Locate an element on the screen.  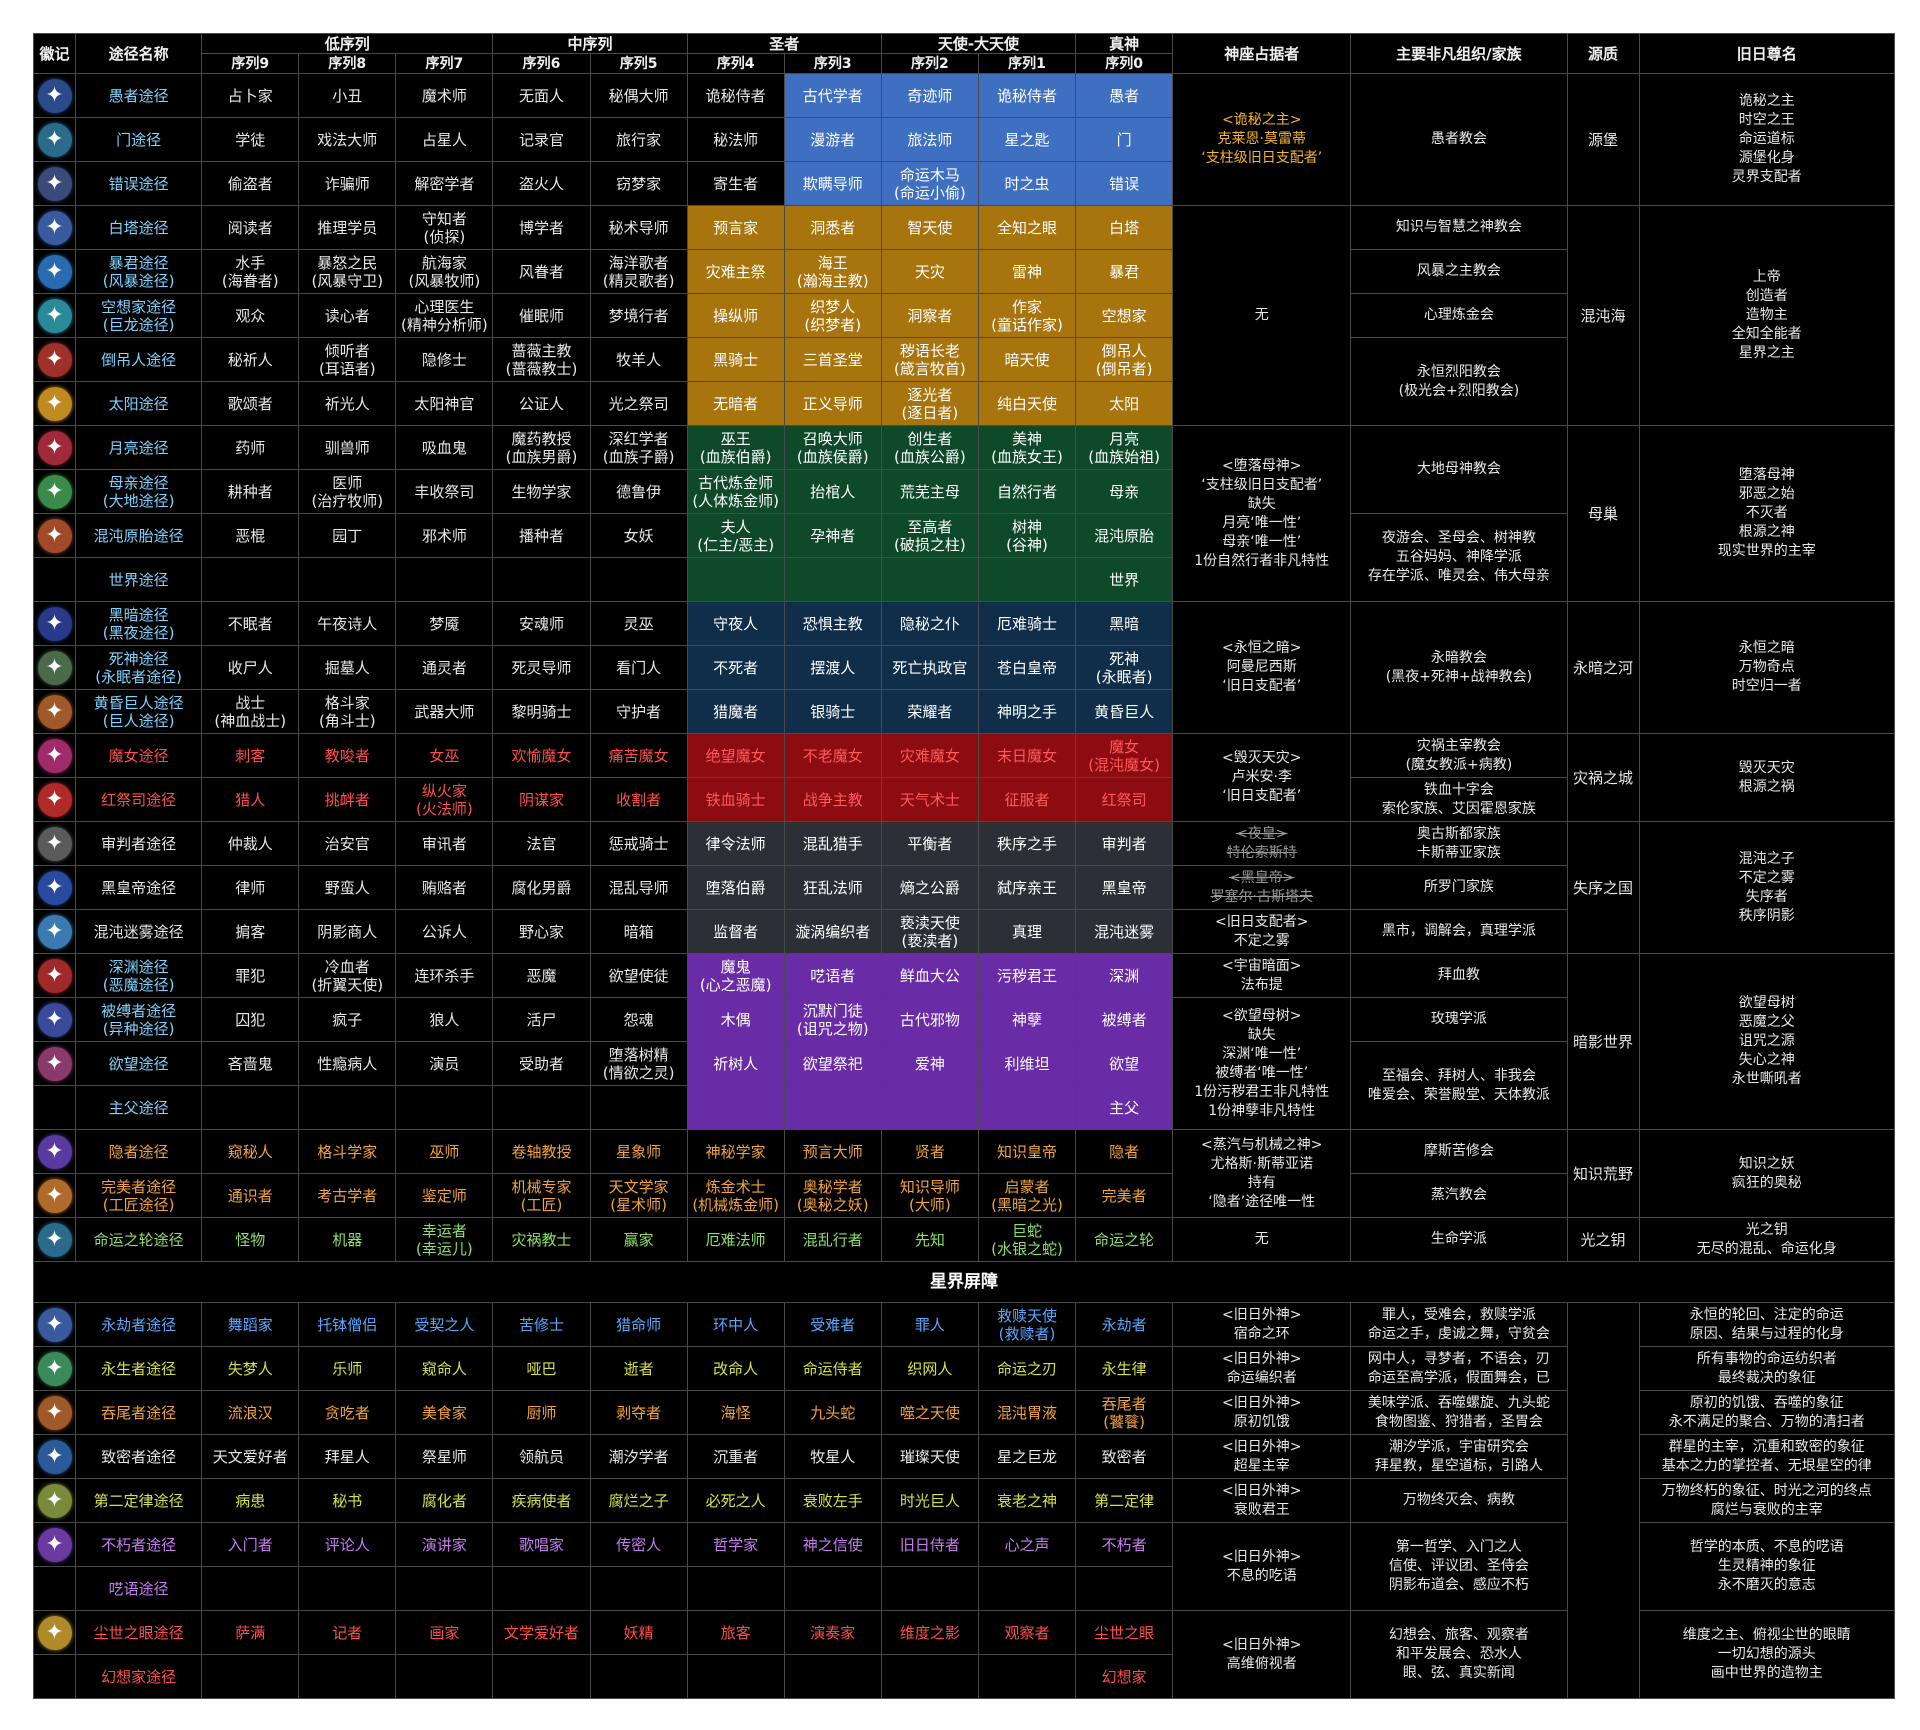
sequence-cell-8: 考古学者 is located at coordinates (347, 1195).